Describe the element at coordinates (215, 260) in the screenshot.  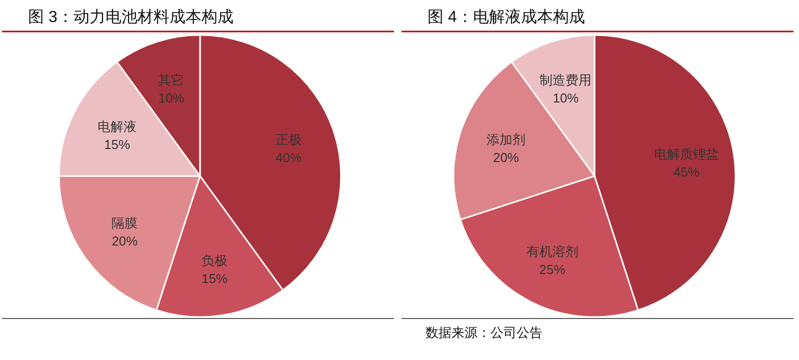
I see `slice-label: 负极` at that location.